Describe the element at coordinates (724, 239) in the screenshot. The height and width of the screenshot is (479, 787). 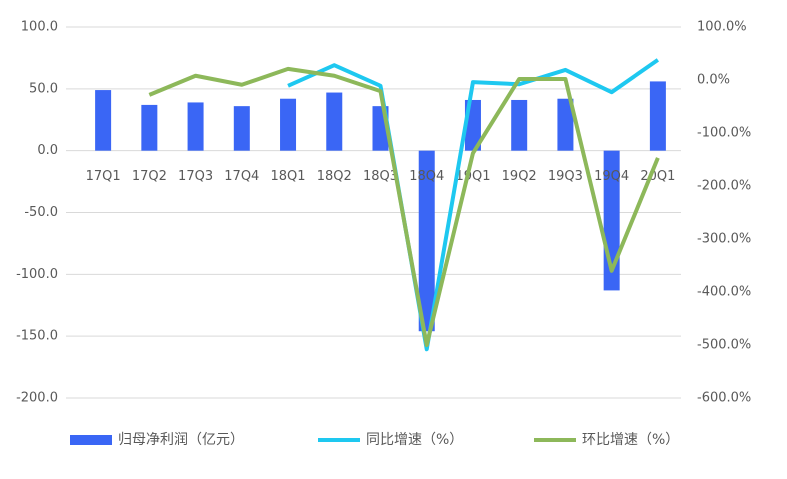
I see `y2-tick-label: -300.0%` at that location.